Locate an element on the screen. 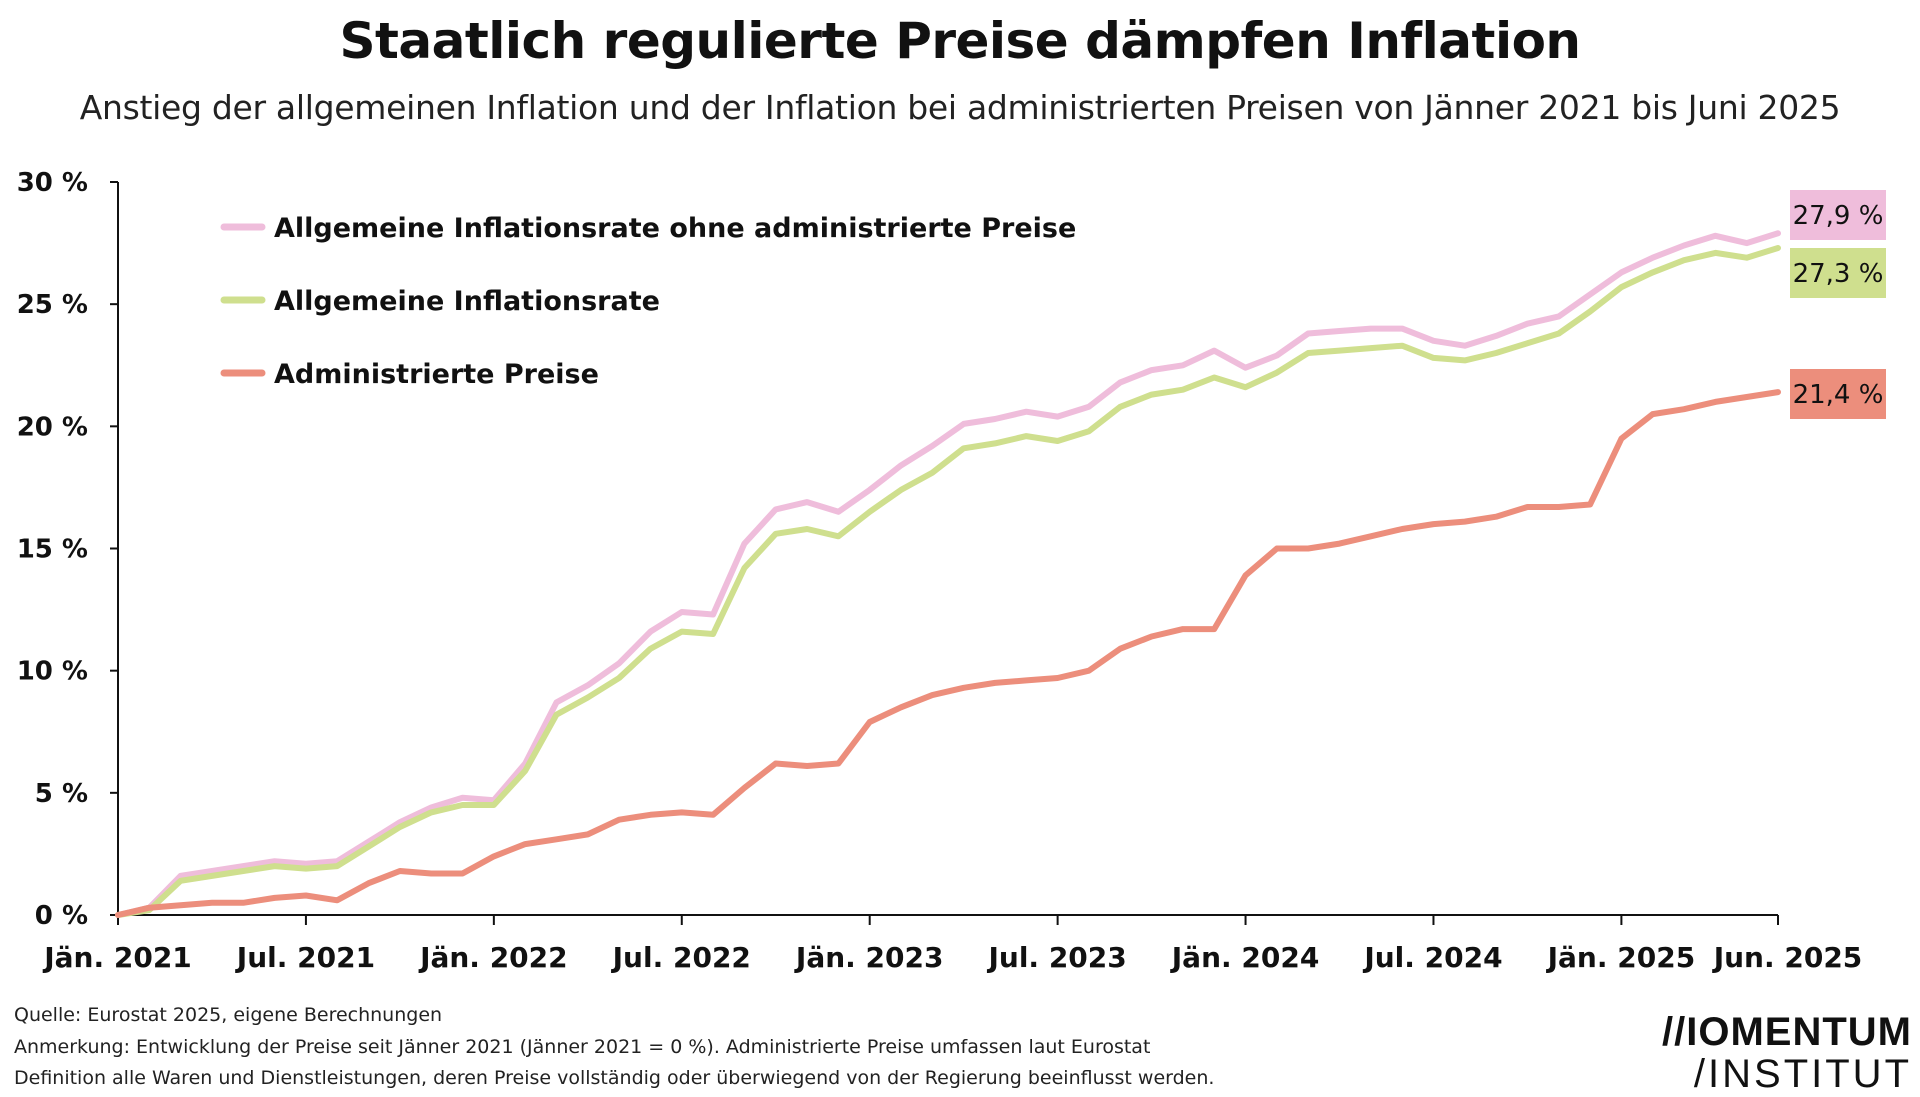 The image size is (1920, 1097). x-tick-label: Jän. 2022 is located at coordinates (493, 957).